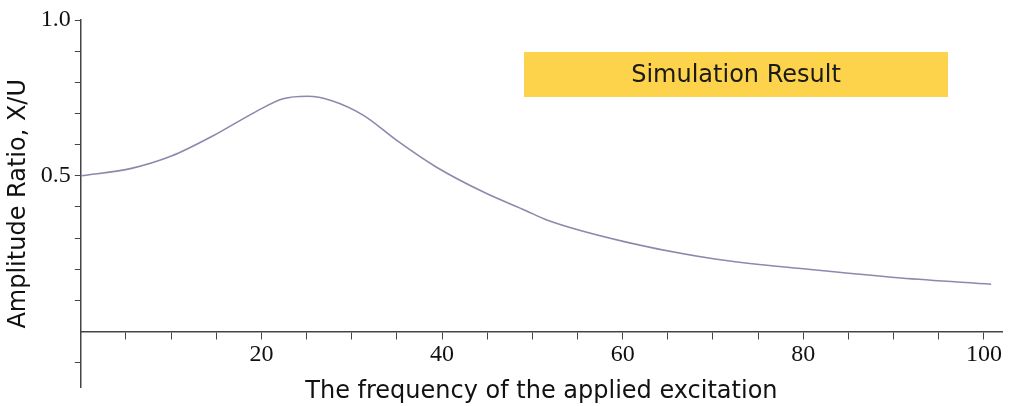 This screenshot has width=1020, height=406. Describe the element at coordinates (16, 204) in the screenshot. I see `y-axis-title: Amplitude Ratio, X/U` at that location.